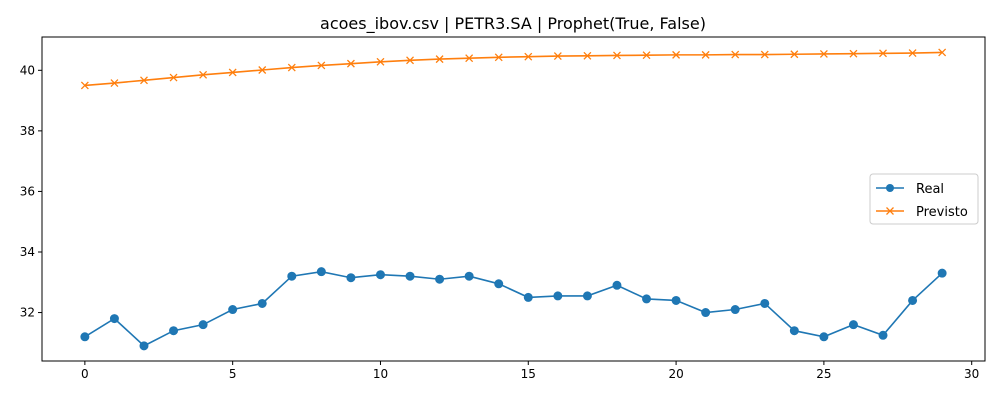  I want to click on y-tick-label: 32, so click(27, 313).